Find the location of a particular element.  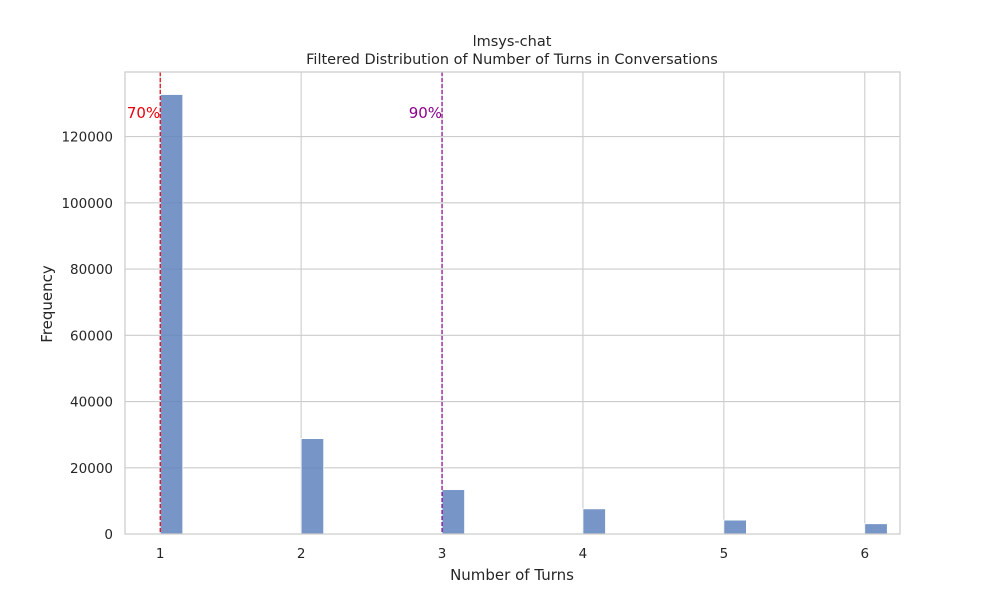

y-tick-label: 80000 is located at coordinates (91, 270).